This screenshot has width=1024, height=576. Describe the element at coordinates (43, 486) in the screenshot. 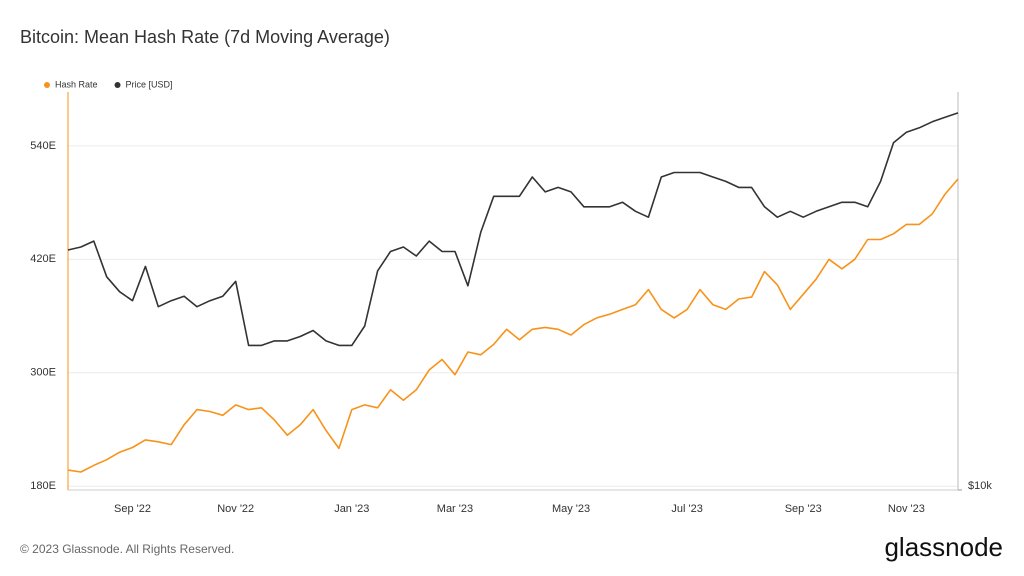

I see `y-tick-label: 180E` at that location.